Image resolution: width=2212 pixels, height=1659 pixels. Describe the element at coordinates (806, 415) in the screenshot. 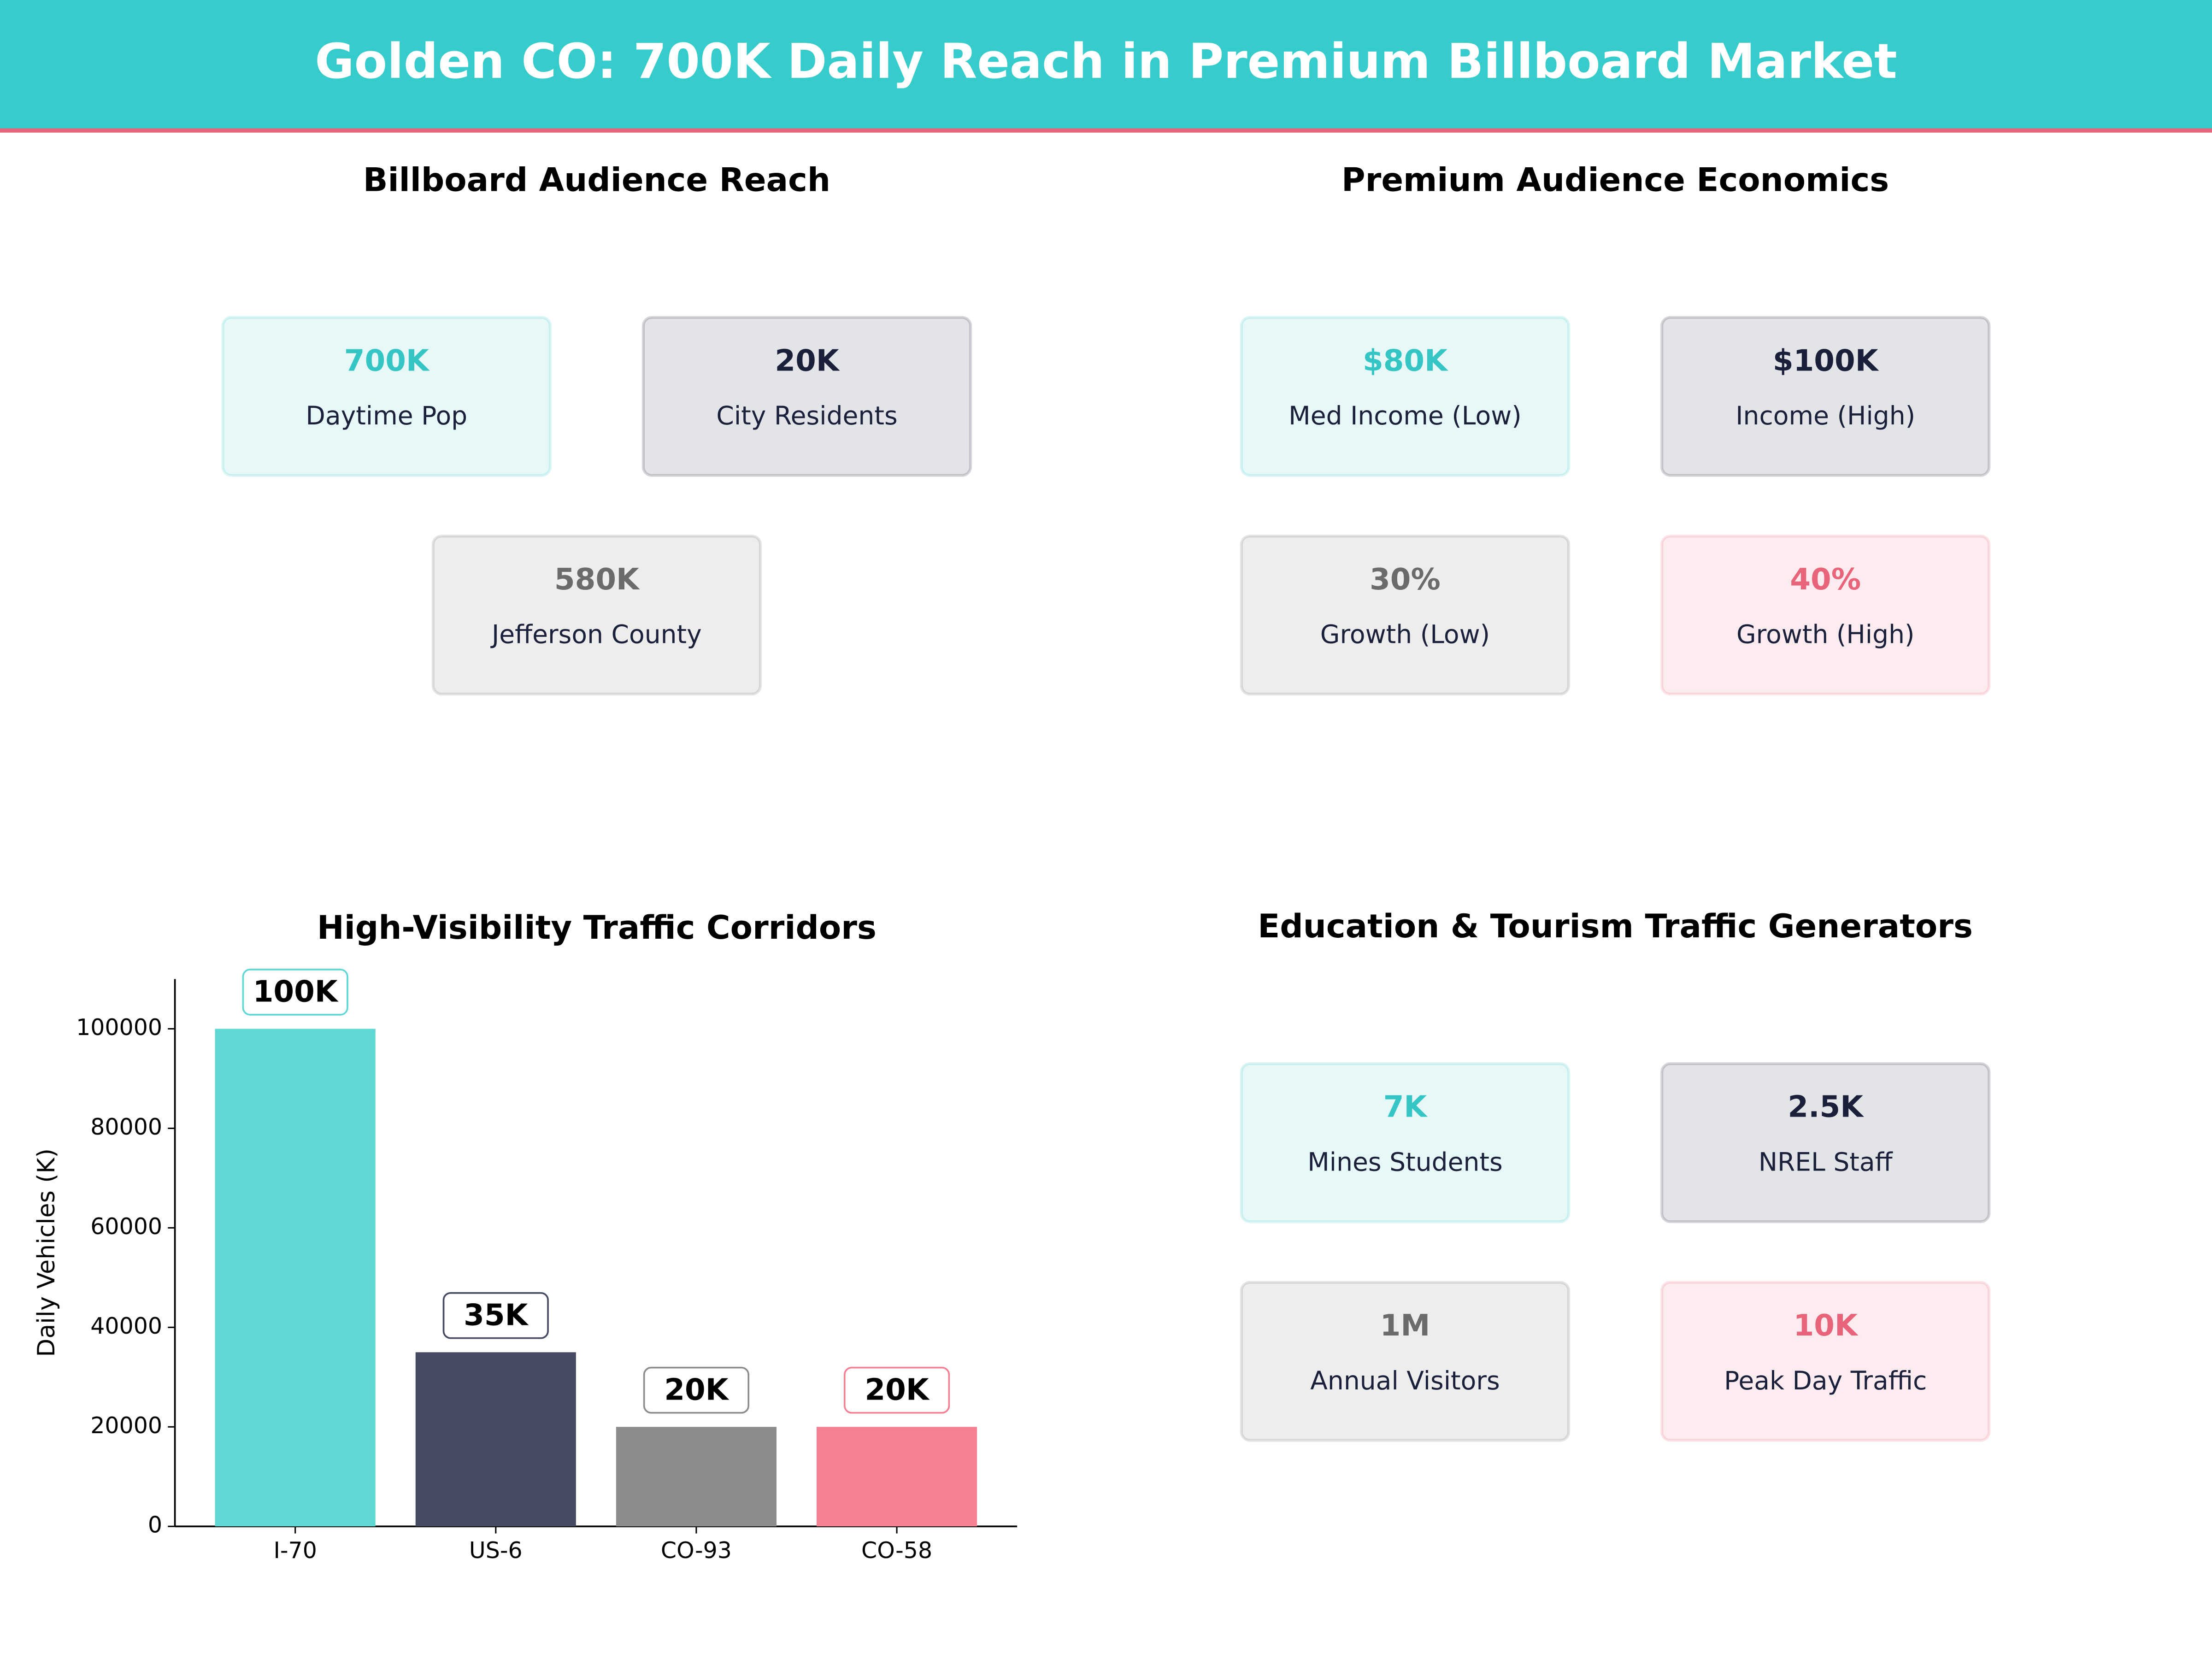

I see `kpi-label: City Residents` at that location.